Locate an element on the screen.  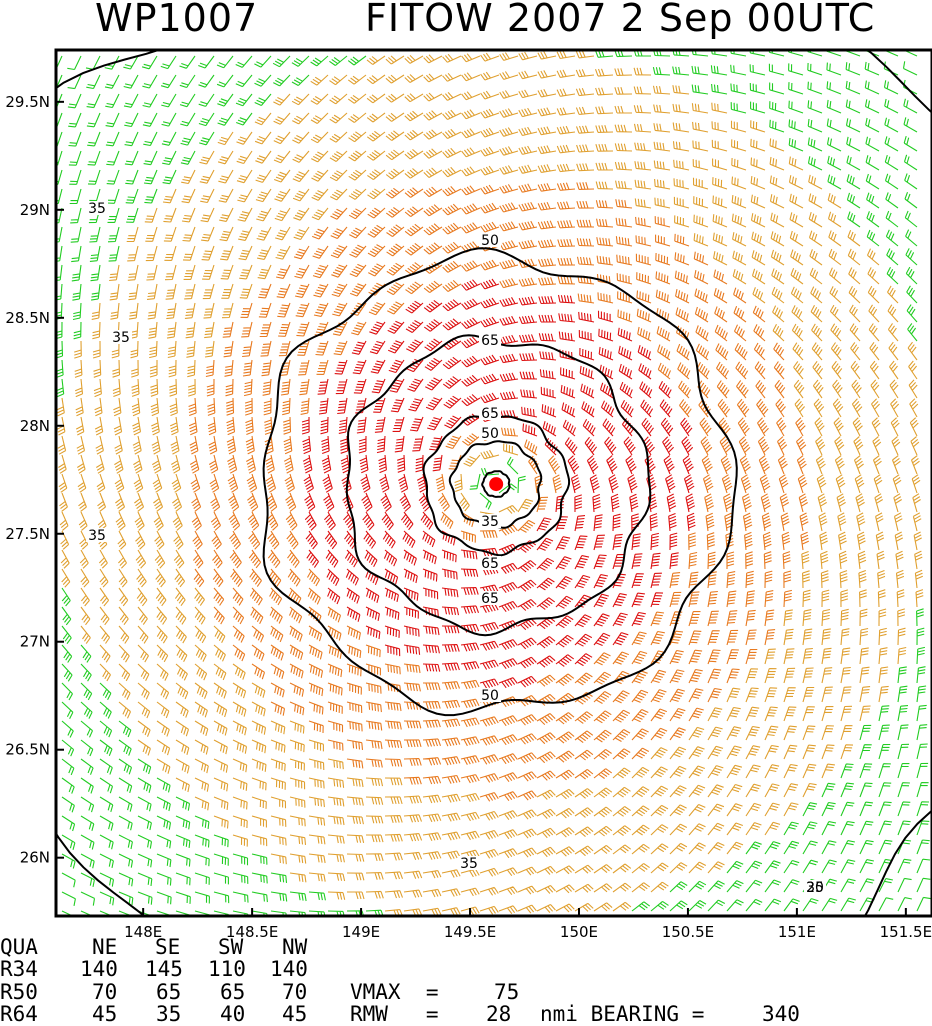
lon-tick-label: 148E is located at coordinates (143, 930).